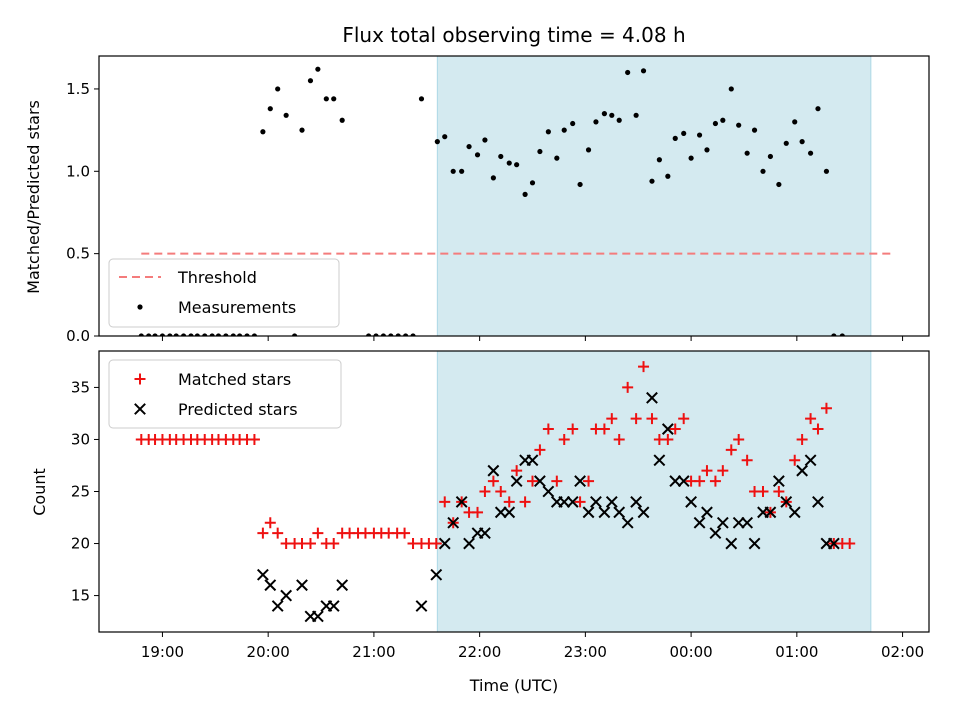  I want to click on x-tick-label: 19:00, so click(162, 652).